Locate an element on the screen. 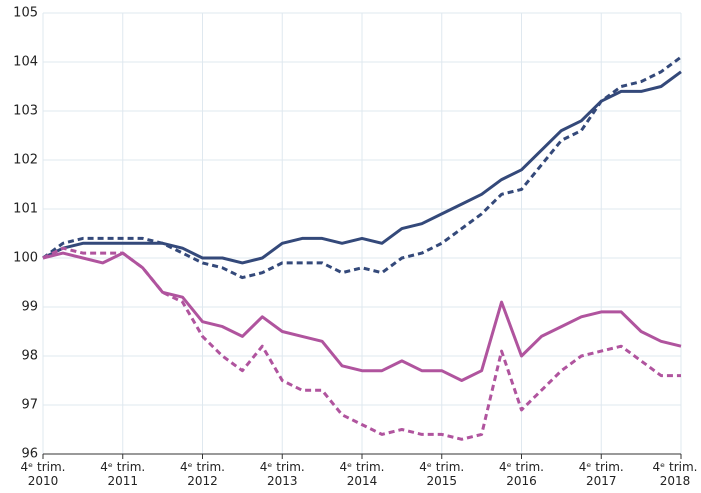  x-tick-label: 4ᵉ trim. 2011 is located at coordinates (123, 474).